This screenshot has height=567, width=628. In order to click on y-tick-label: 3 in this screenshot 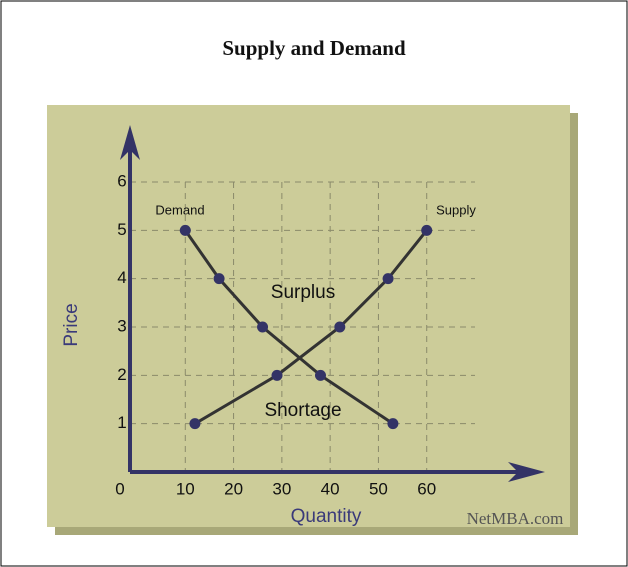, I will do `click(121, 325)`.